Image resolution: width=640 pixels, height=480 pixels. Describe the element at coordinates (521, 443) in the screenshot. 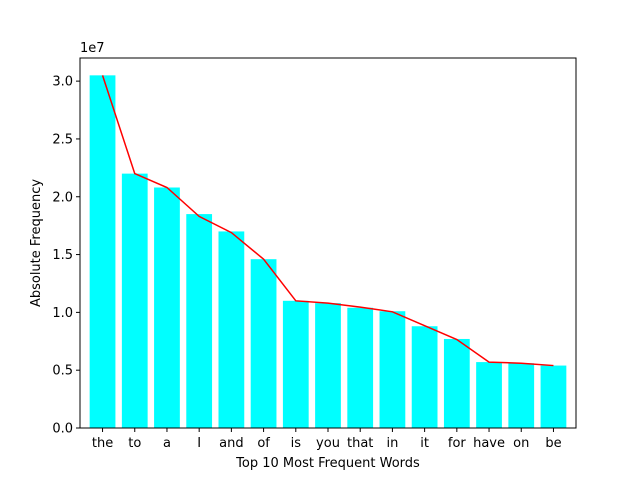

I see `x-tick-label-on: on` at that location.